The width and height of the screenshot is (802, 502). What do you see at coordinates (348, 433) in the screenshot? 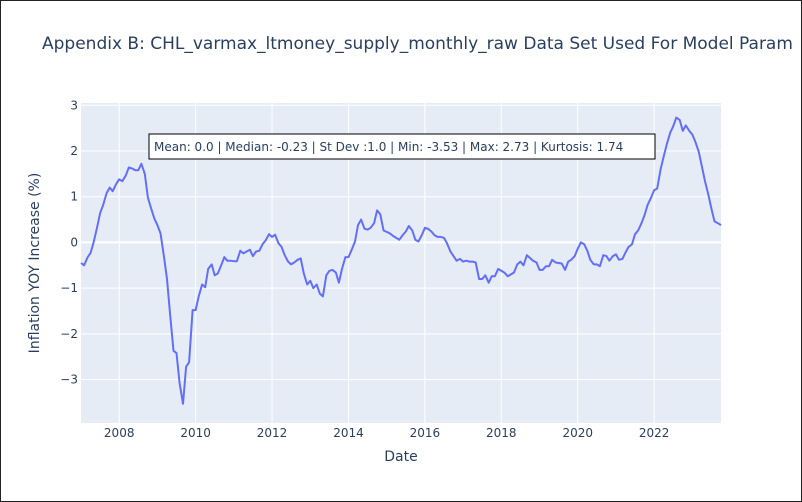
I see `x-tick-label: 2014` at bounding box center [348, 433].